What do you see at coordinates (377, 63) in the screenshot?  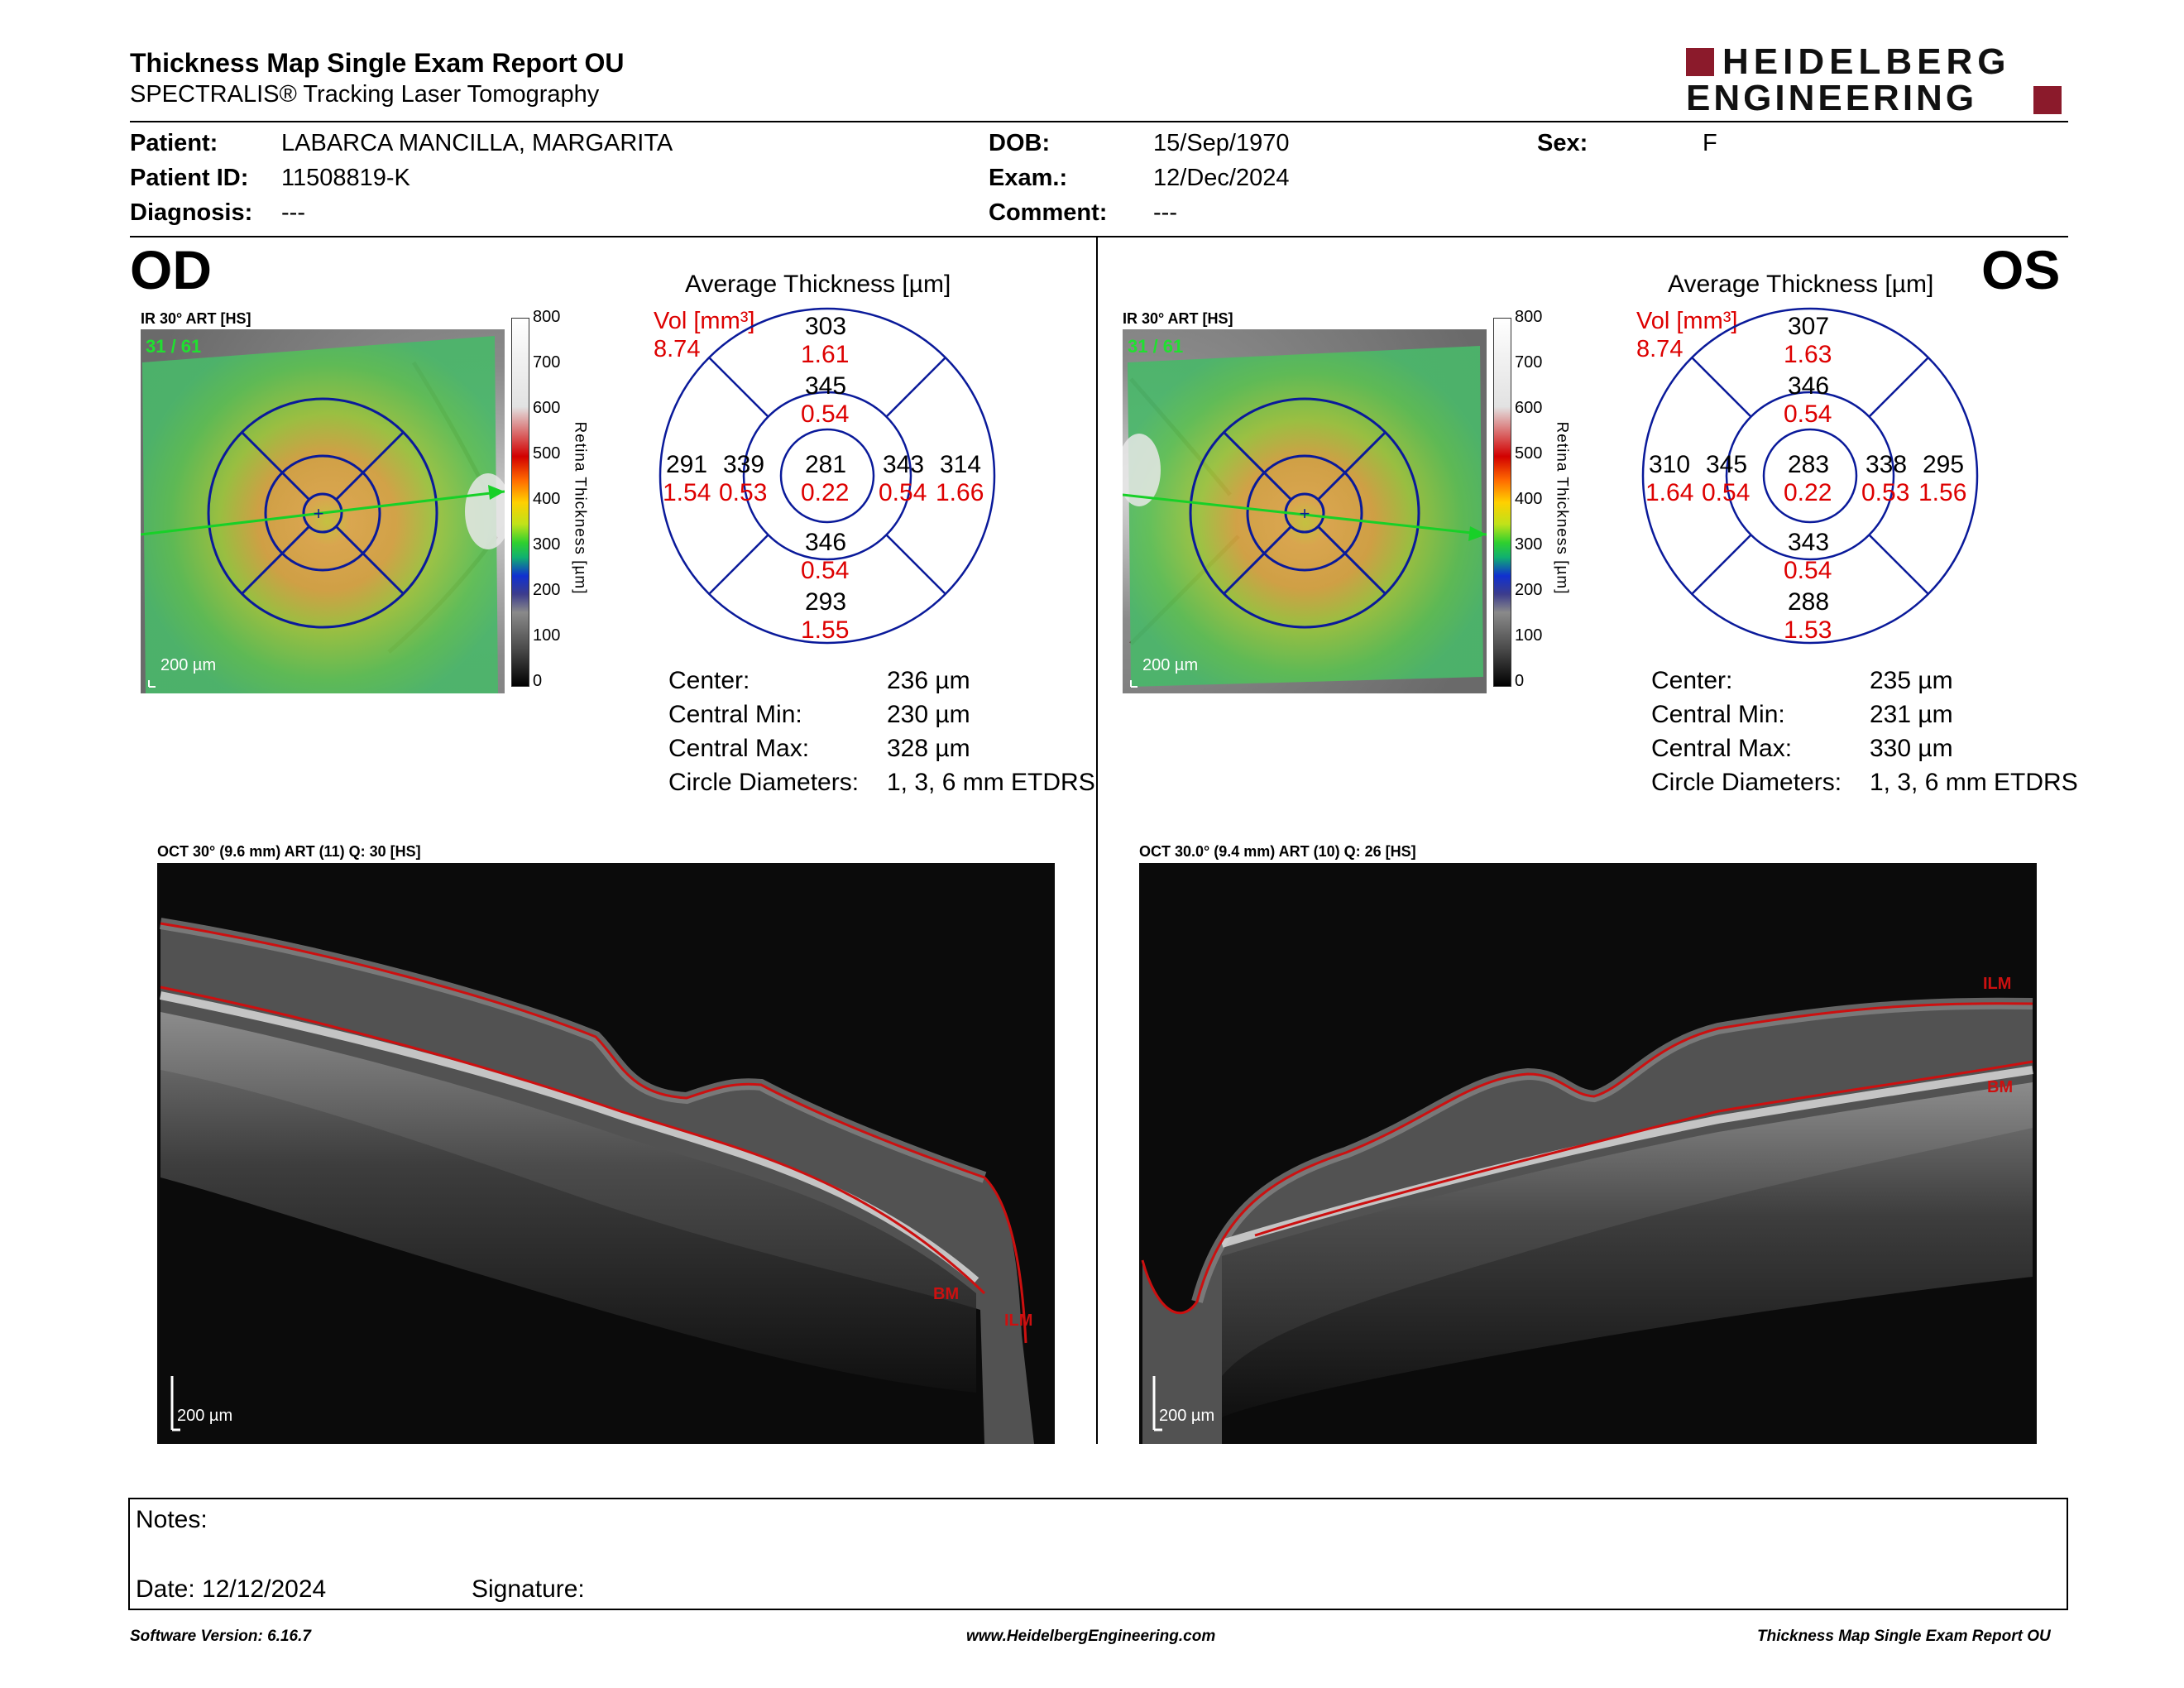 I see `report-title: Thickness Map Single Exam Report OU` at bounding box center [377, 63].